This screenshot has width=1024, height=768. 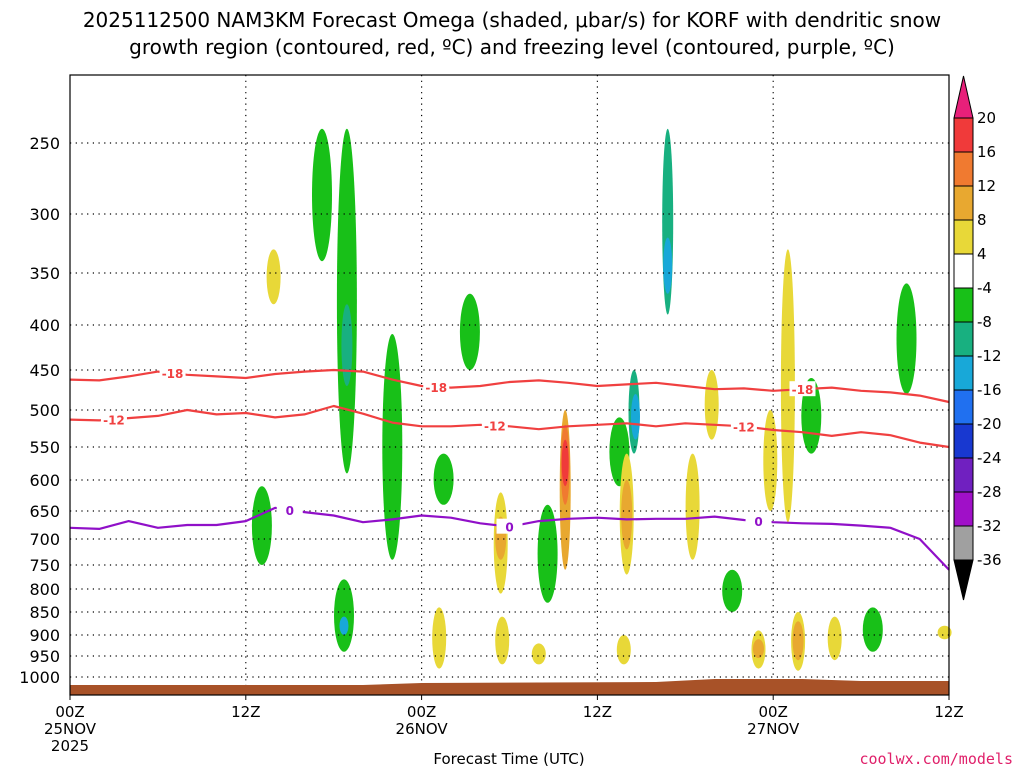 I want to click on dgz-minus12-contour, so click(x=509, y=426).